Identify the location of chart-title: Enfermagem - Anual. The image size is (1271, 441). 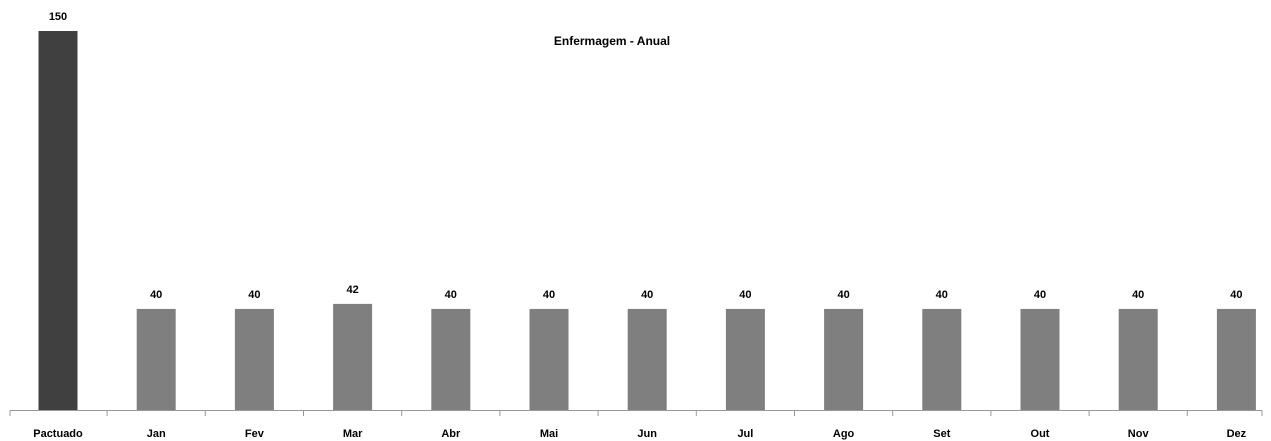
(612, 41).